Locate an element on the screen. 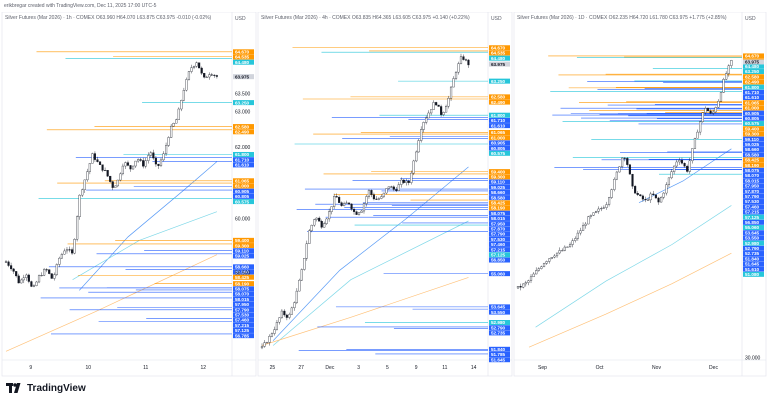 This screenshot has width=768, height=400. level-tag-label: 52.790 is located at coordinates (498, 327).